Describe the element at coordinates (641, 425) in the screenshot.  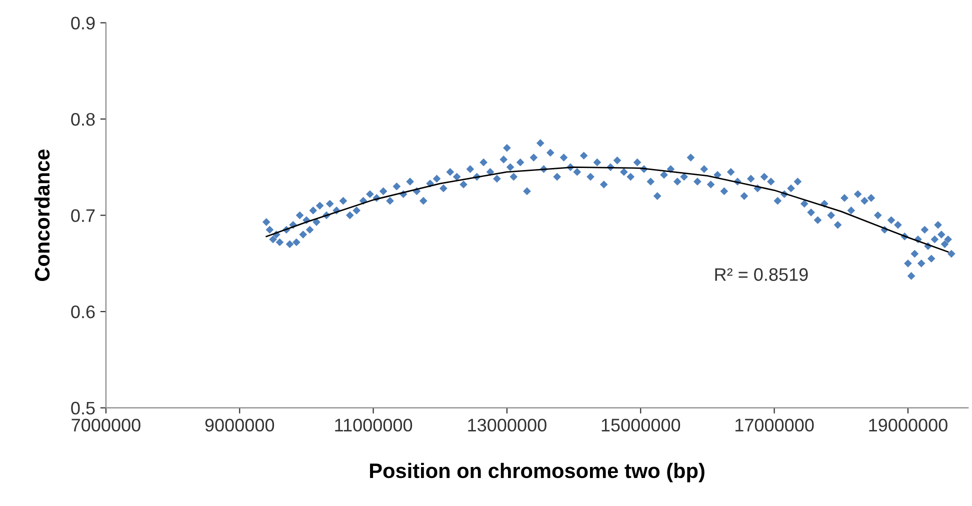
I see `x-tick-label: 15000000` at that location.